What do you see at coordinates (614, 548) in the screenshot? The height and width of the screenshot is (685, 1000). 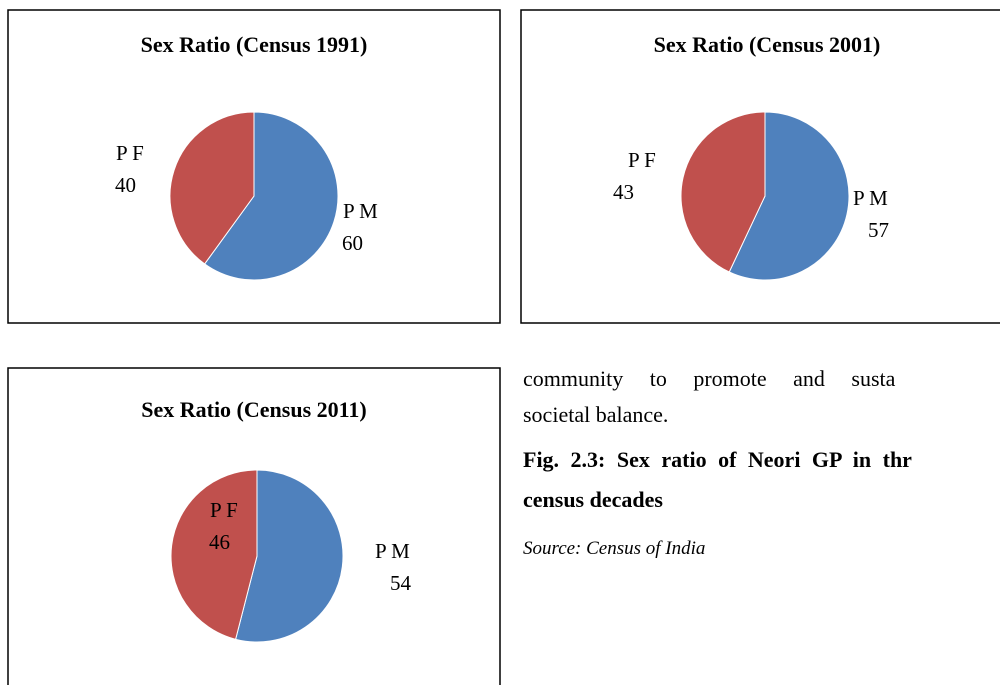 I see `source: Source: Census of India` at bounding box center [614, 548].